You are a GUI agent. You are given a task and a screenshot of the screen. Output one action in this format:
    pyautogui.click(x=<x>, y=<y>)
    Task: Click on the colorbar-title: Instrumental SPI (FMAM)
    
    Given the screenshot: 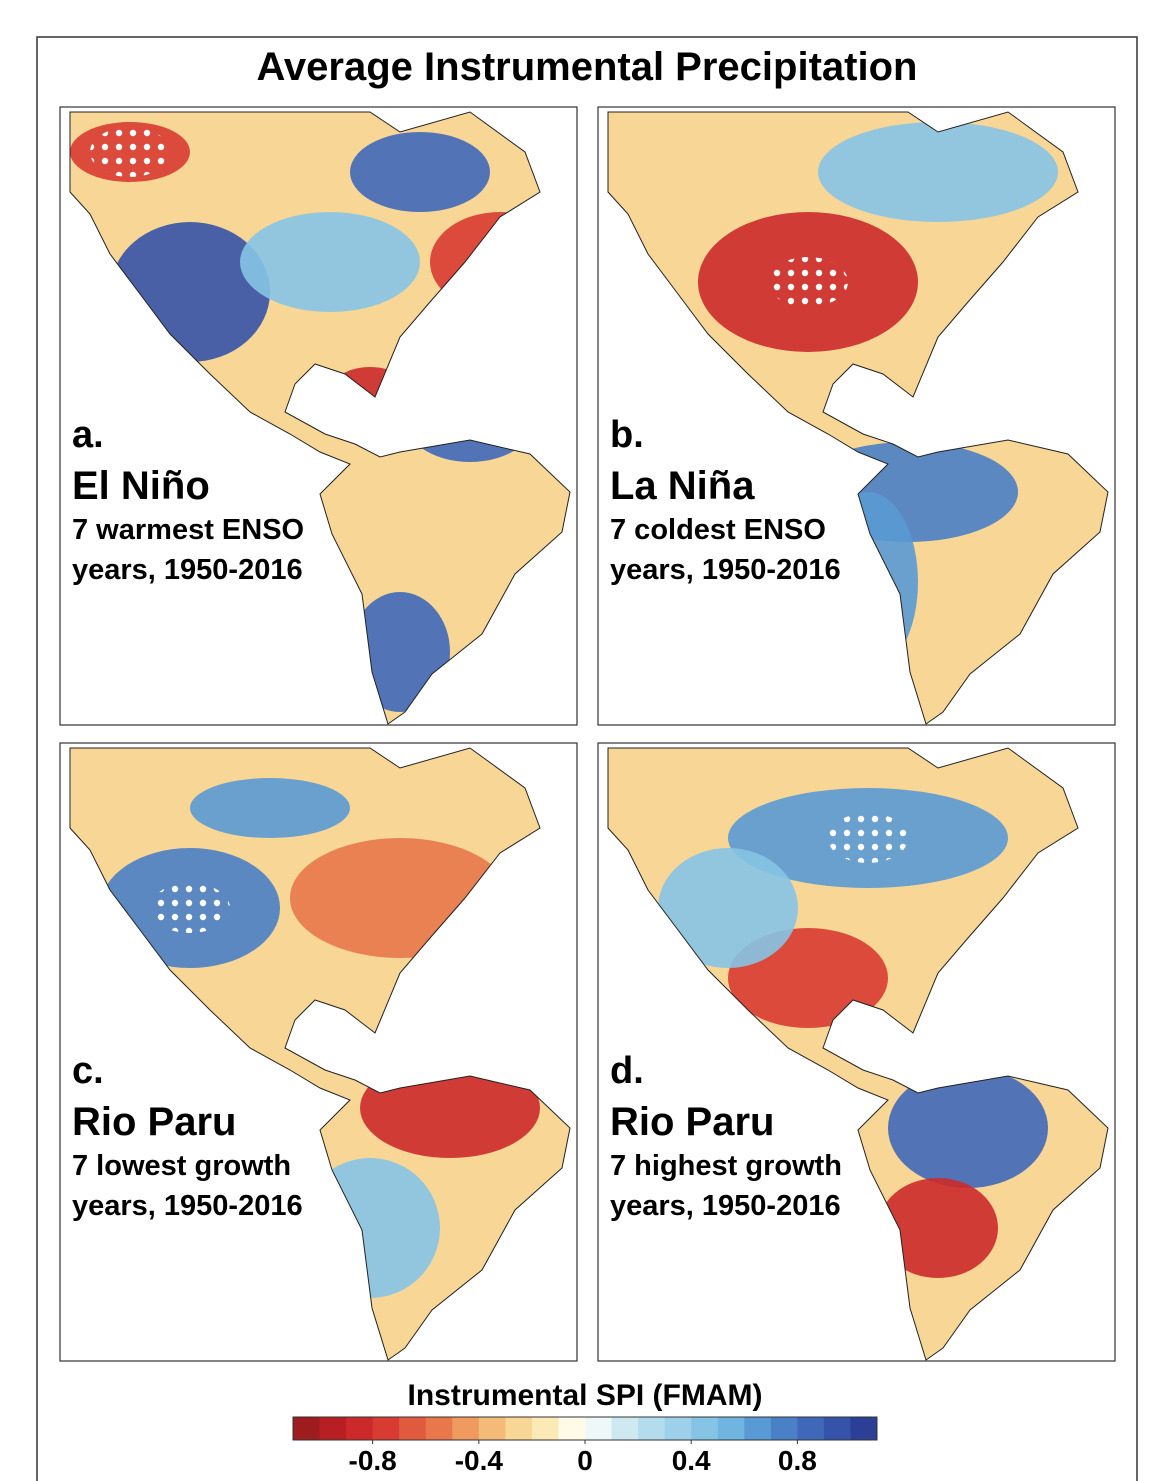 What is the action you would take?
    pyautogui.click(x=584, y=1395)
    